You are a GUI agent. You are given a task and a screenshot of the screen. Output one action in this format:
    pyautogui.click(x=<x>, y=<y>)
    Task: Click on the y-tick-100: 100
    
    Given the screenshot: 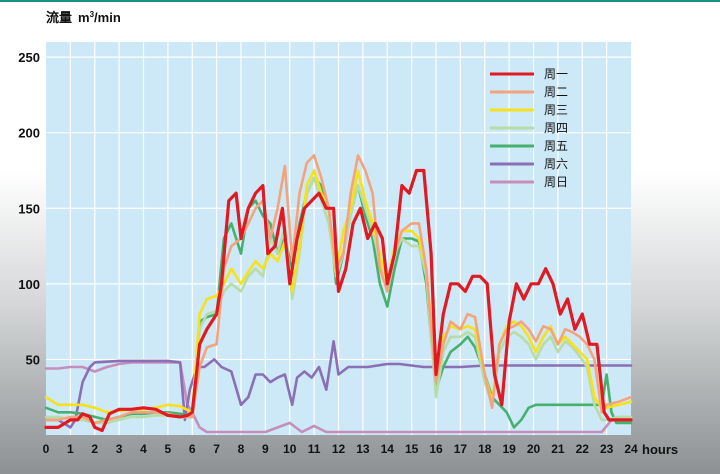 What is the action you would take?
    pyautogui.click(x=29, y=284)
    